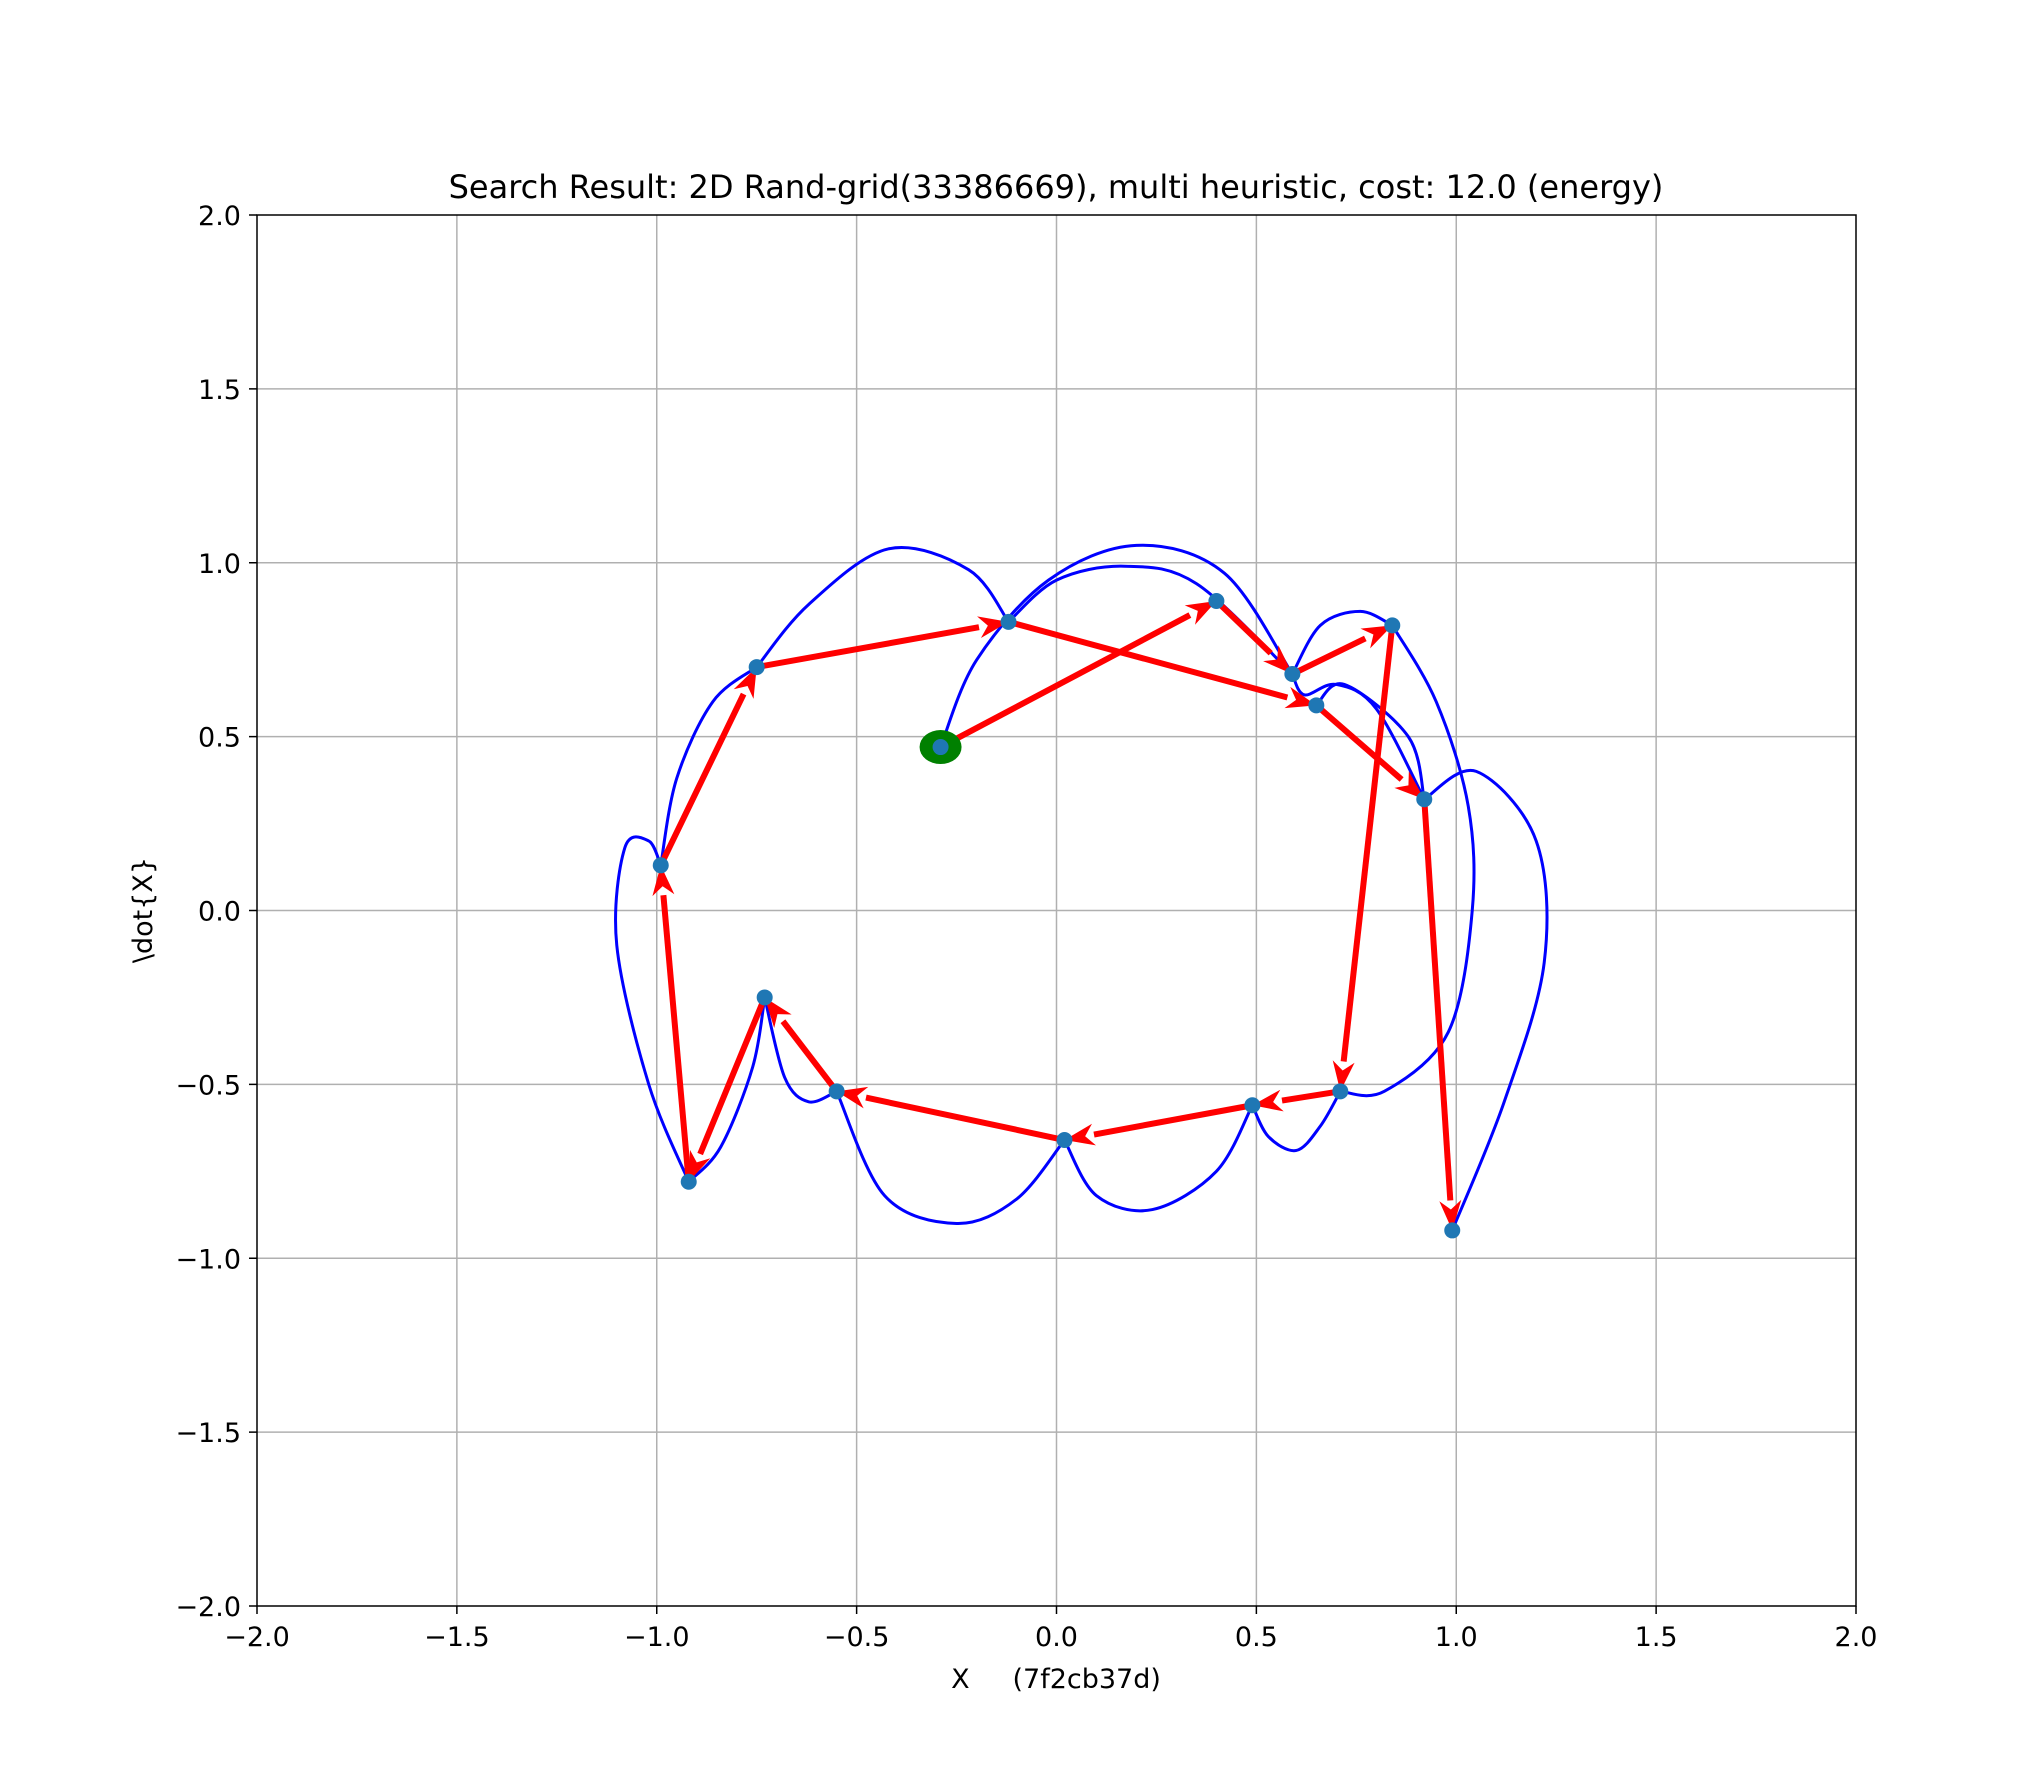 The image size is (2038, 1782). What do you see at coordinates (257, 1637) in the screenshot?
I see `x-tick-label: −2.0` at bounding box center [257, 1637].